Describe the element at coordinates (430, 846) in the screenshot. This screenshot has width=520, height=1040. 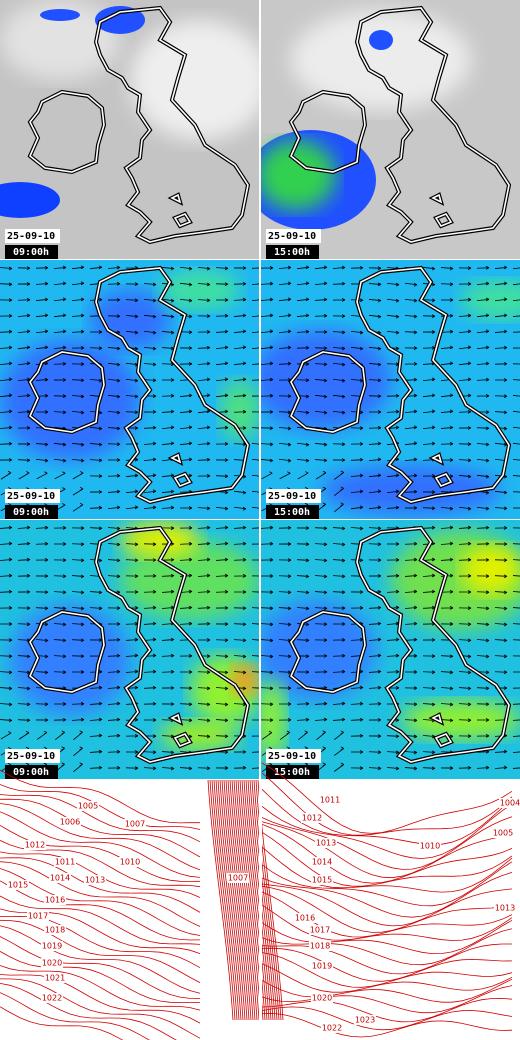
I see `isobar-label: 1010` at that location.